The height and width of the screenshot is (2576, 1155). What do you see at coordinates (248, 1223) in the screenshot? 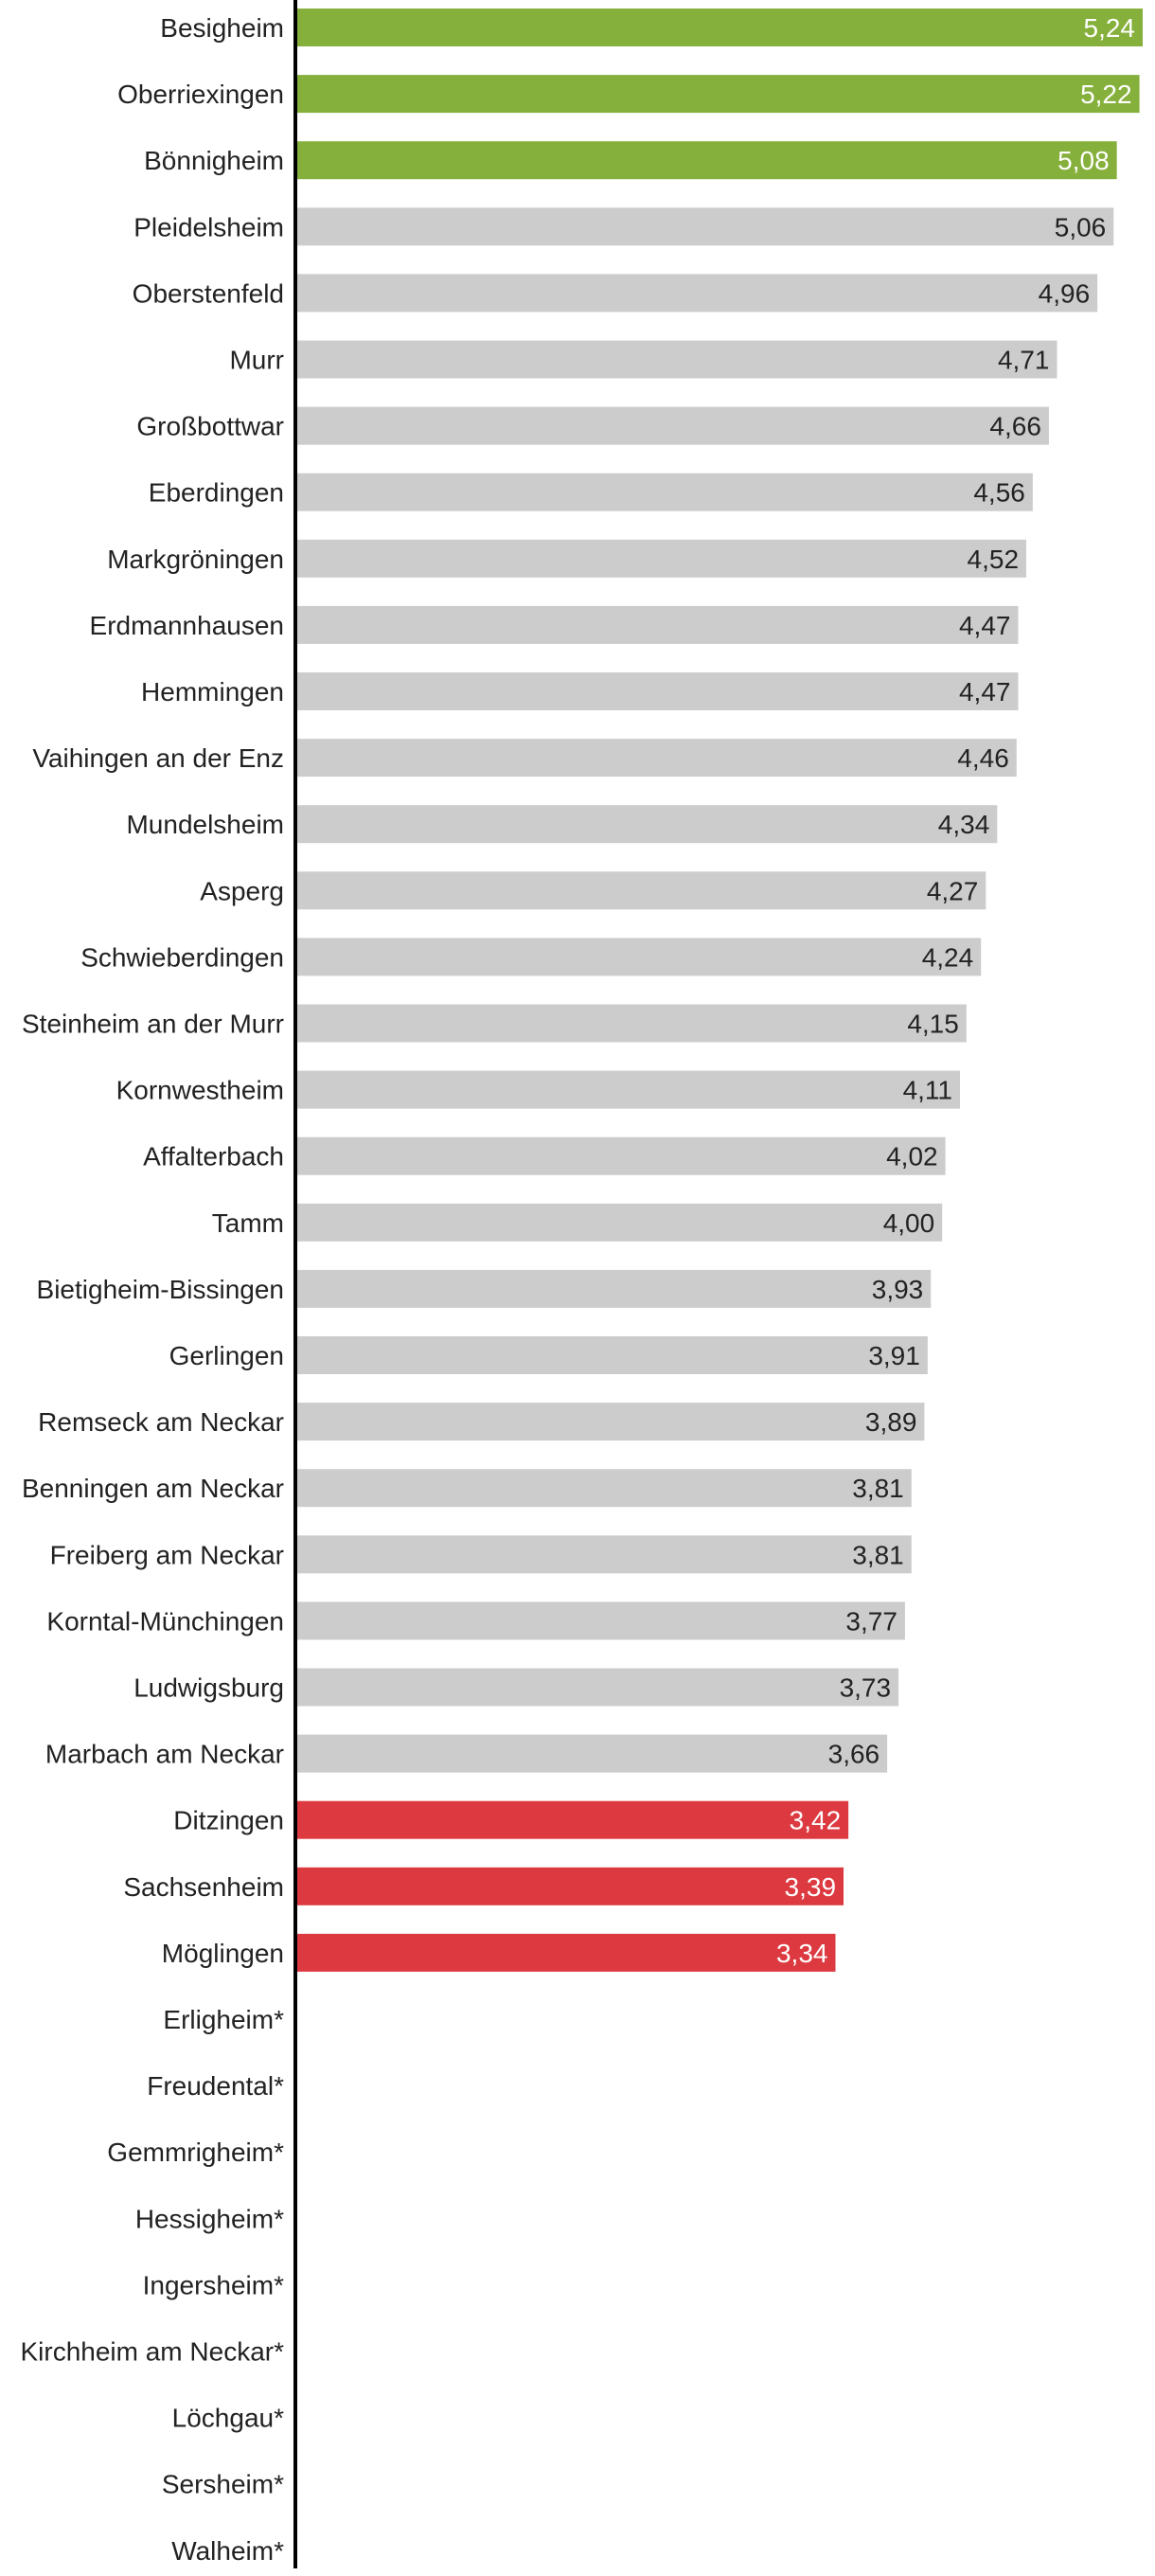
I see `category-label: Tamm` at bounding box center [248, 1223].